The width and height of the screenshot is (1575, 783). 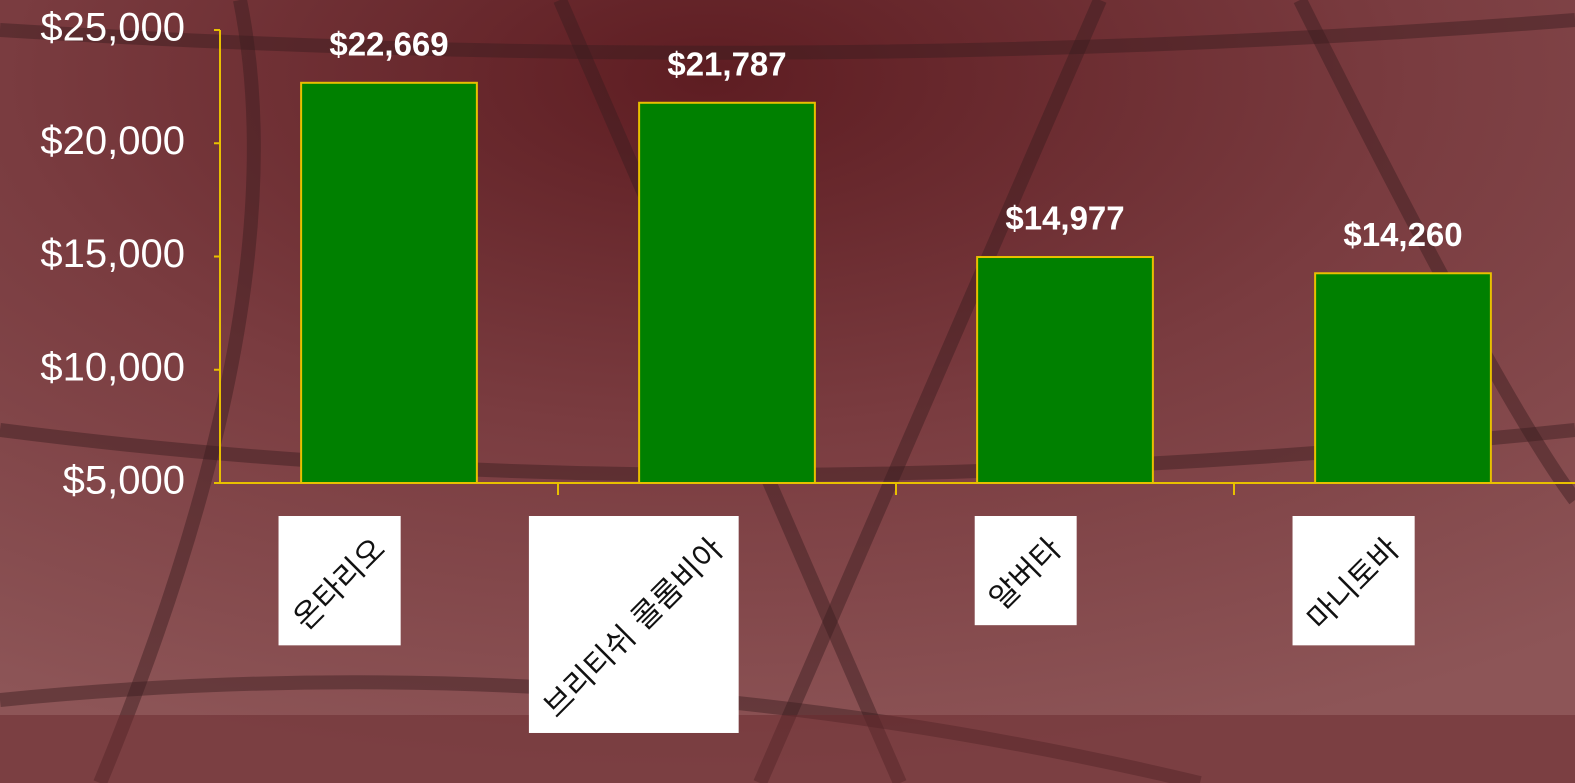 What do you see at coordinates (112, 254) in the screenshot?
I see `y-tick-label: $15,000` at bounding box center [112, 254].